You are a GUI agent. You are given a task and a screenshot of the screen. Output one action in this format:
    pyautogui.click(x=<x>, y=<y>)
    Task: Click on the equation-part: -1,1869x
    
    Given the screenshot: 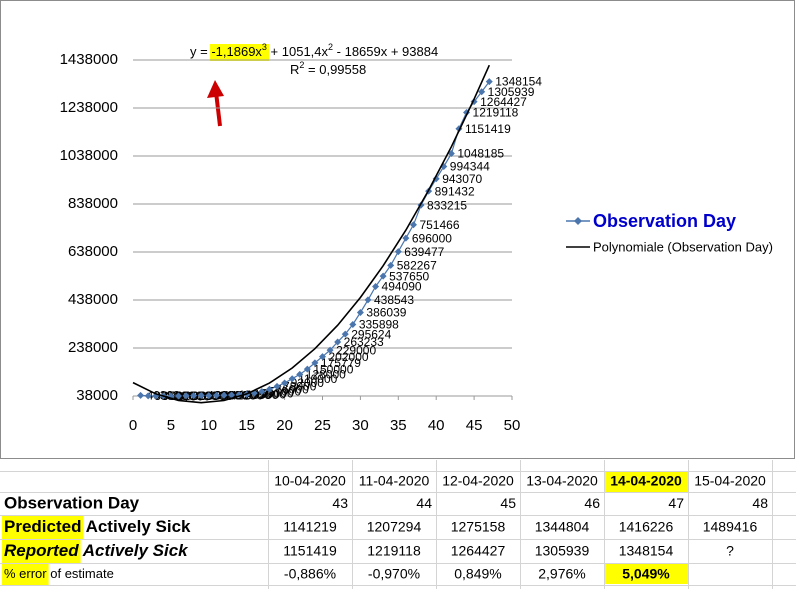 What is the action you would take?
    pyautogui.click(x=236, y=51)
    